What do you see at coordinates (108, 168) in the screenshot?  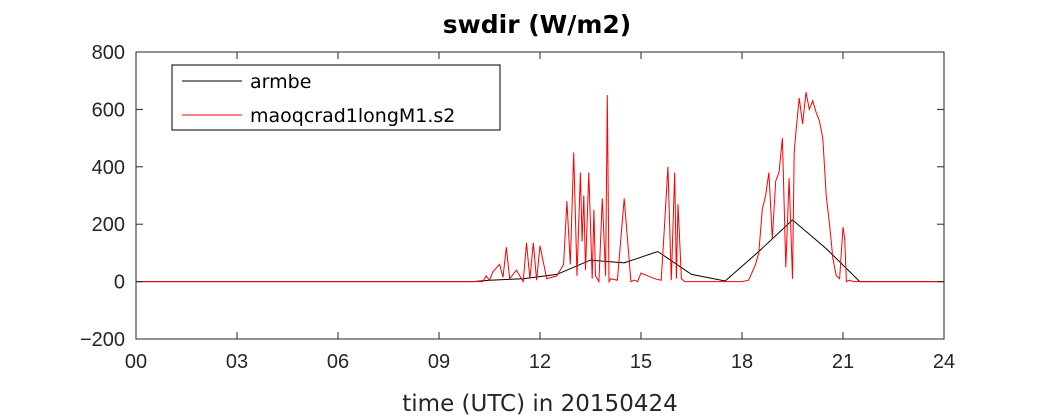 I see `y-tick-label: 400` at bounding box center [108, 168].